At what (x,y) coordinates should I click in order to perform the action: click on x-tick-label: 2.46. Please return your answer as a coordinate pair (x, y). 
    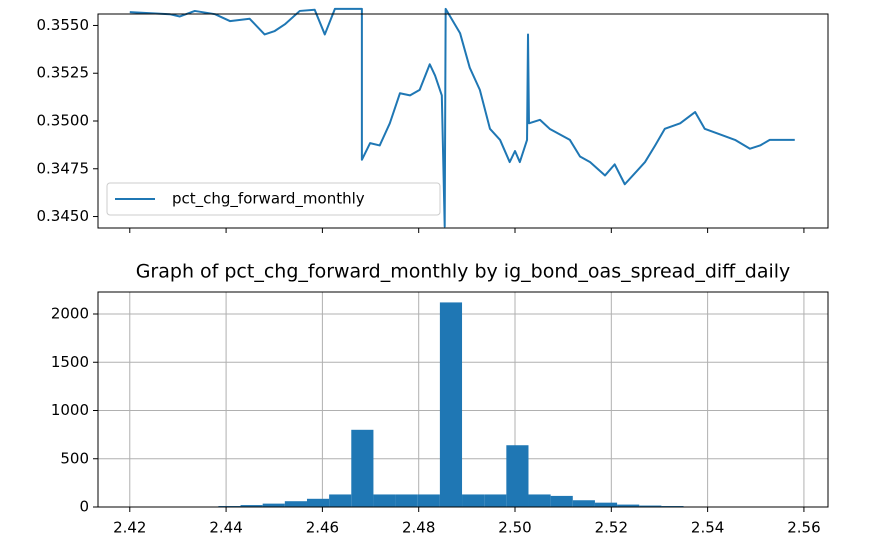
    Looking at the image, I should click on (322, 528).